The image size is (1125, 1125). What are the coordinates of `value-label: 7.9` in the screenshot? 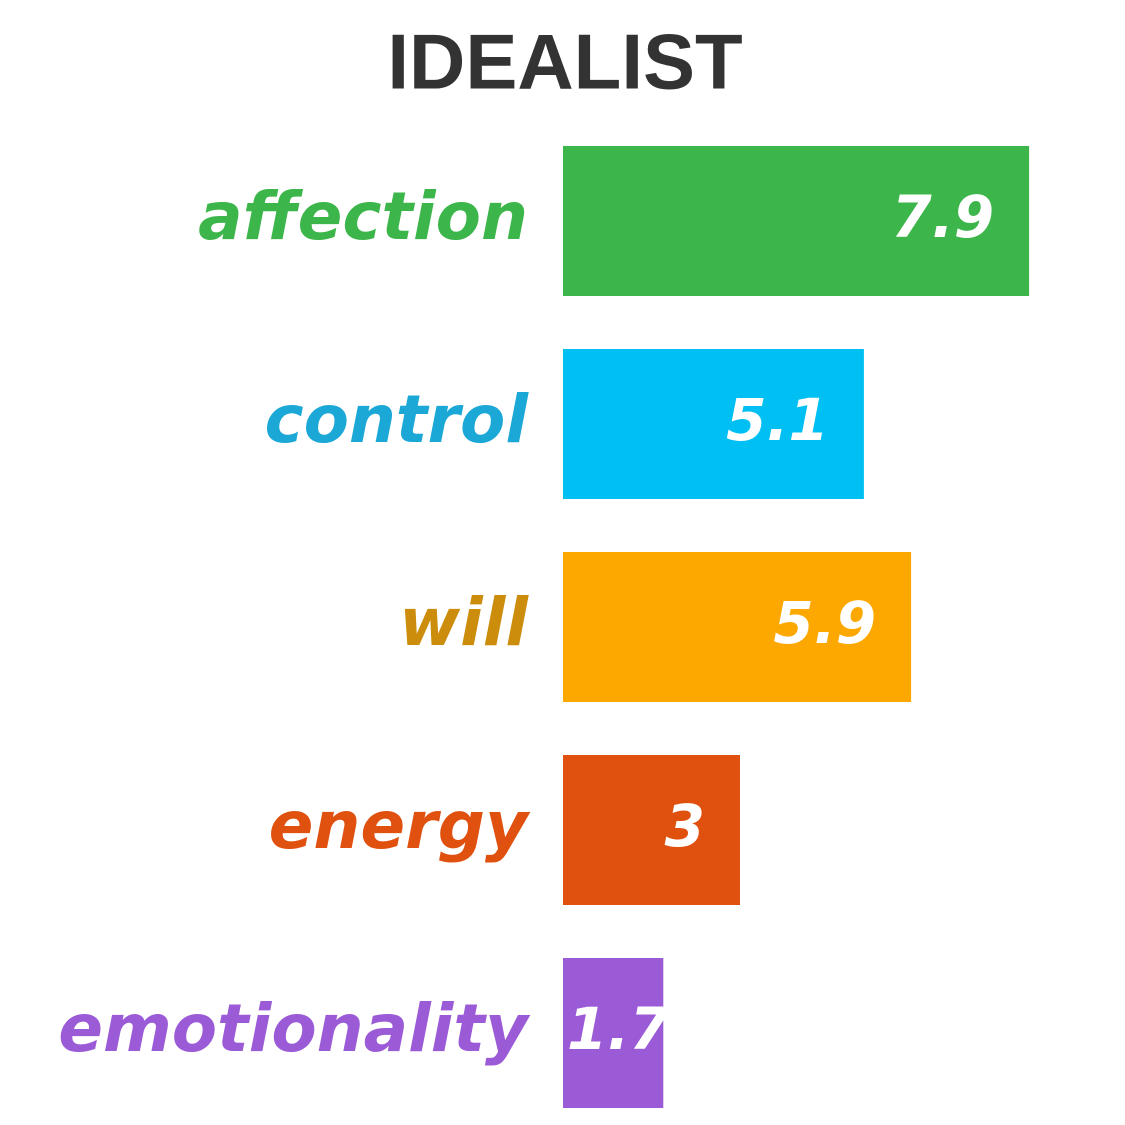 It's located at (942, 217).